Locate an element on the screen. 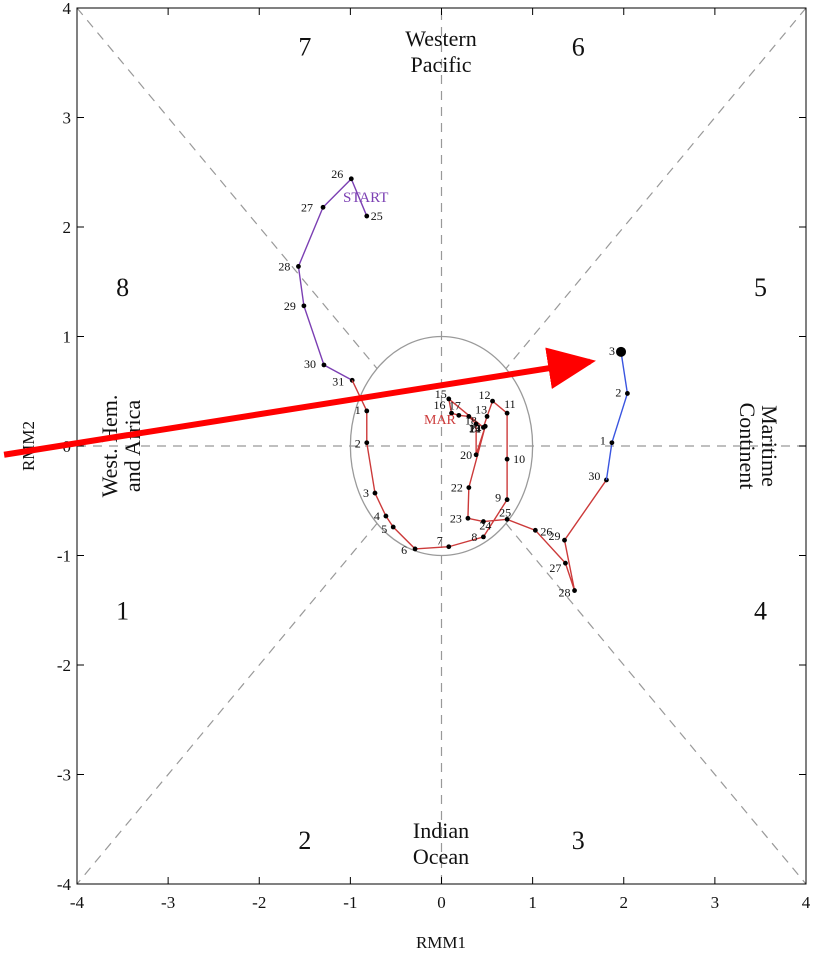 The width and height of the screenshot is (821, 953). y-tick-label: 1 is located at coordinates (67, 337).